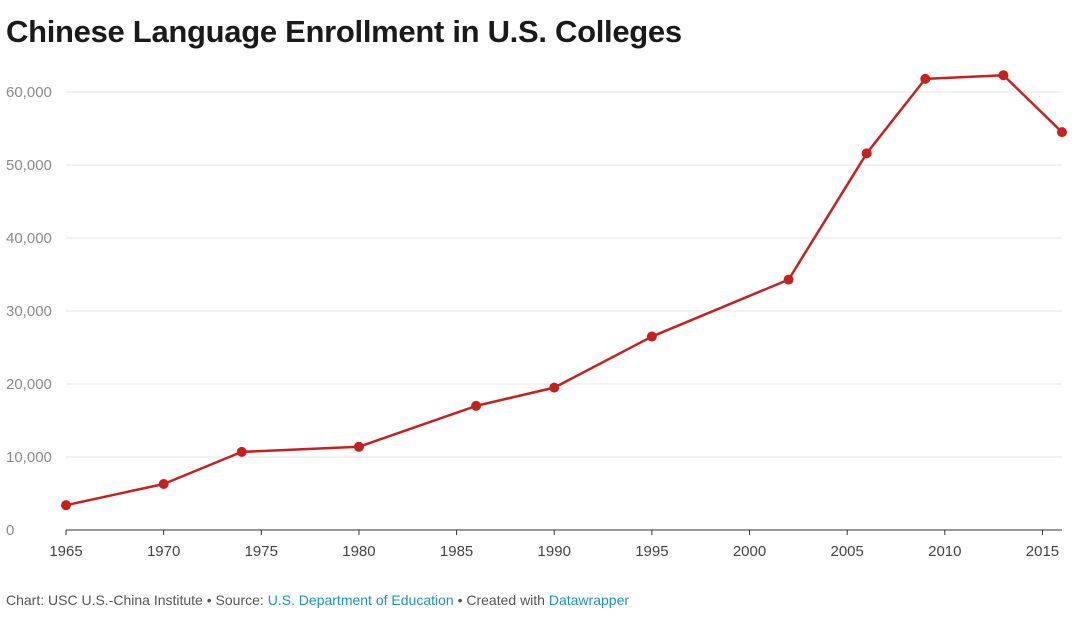 The width and height of the screenshot is (1080, 623). I want to click on y-axis-tick-labels: 0 10,000 20,000 30,000 40,000 50,000 60,000, so click(29, 311).